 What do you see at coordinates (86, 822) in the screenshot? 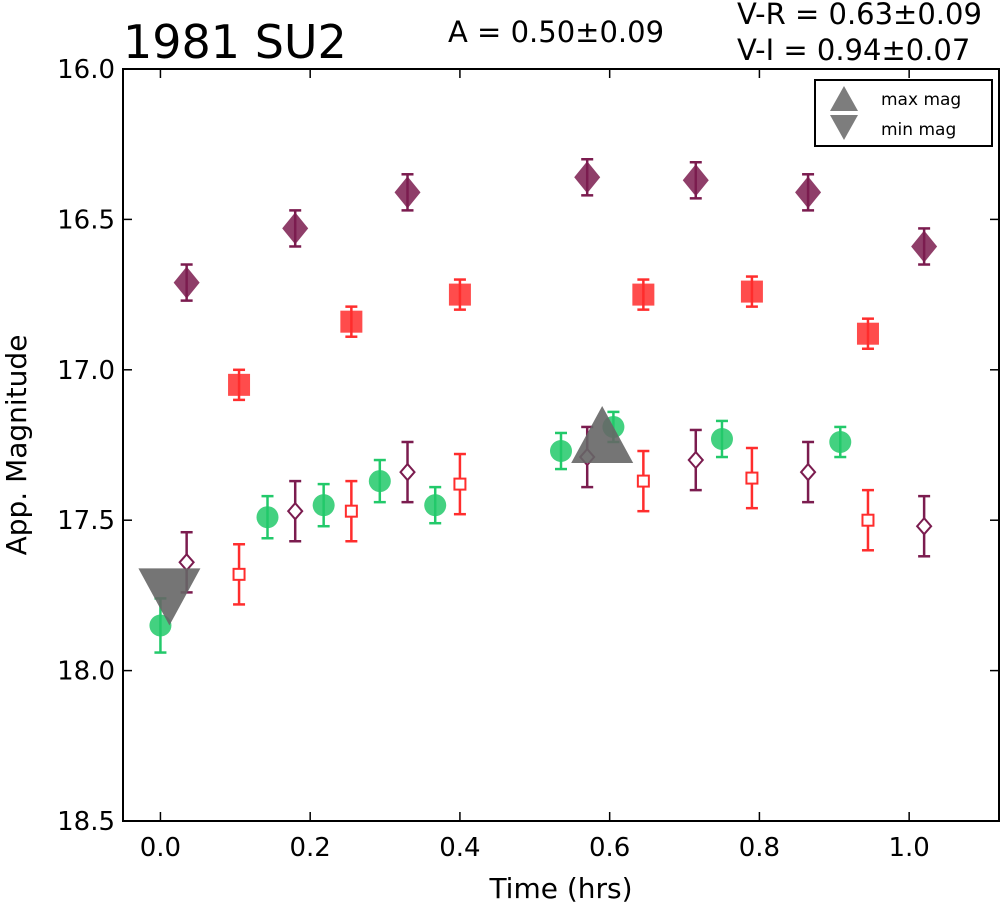
I see `y-tick-label: 18.5` at bounding box center [86, 822].